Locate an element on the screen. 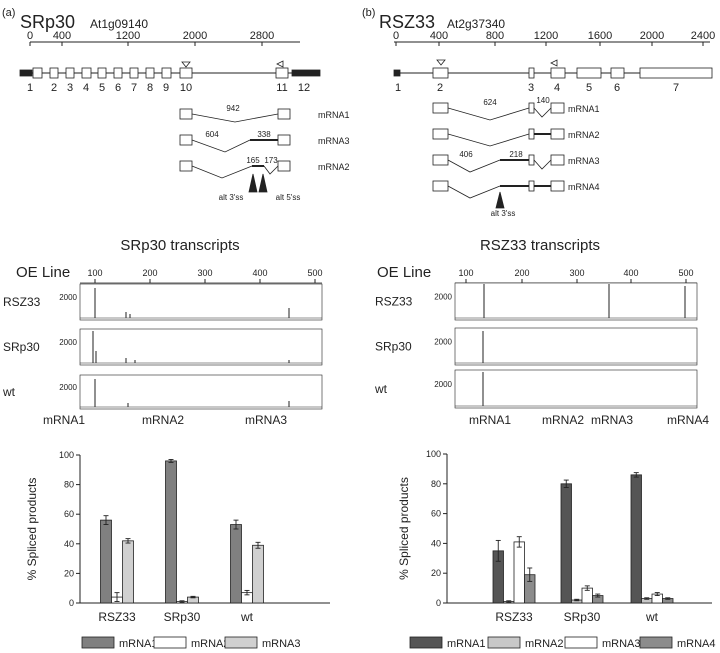 The image size is (720, 653). isoform-label: mRNA2 is located at coordinates (334, 167).